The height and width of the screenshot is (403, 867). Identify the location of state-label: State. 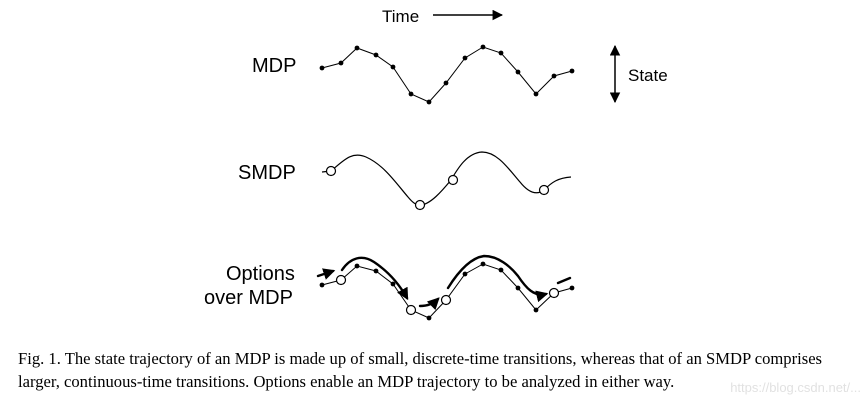
(648, 75).